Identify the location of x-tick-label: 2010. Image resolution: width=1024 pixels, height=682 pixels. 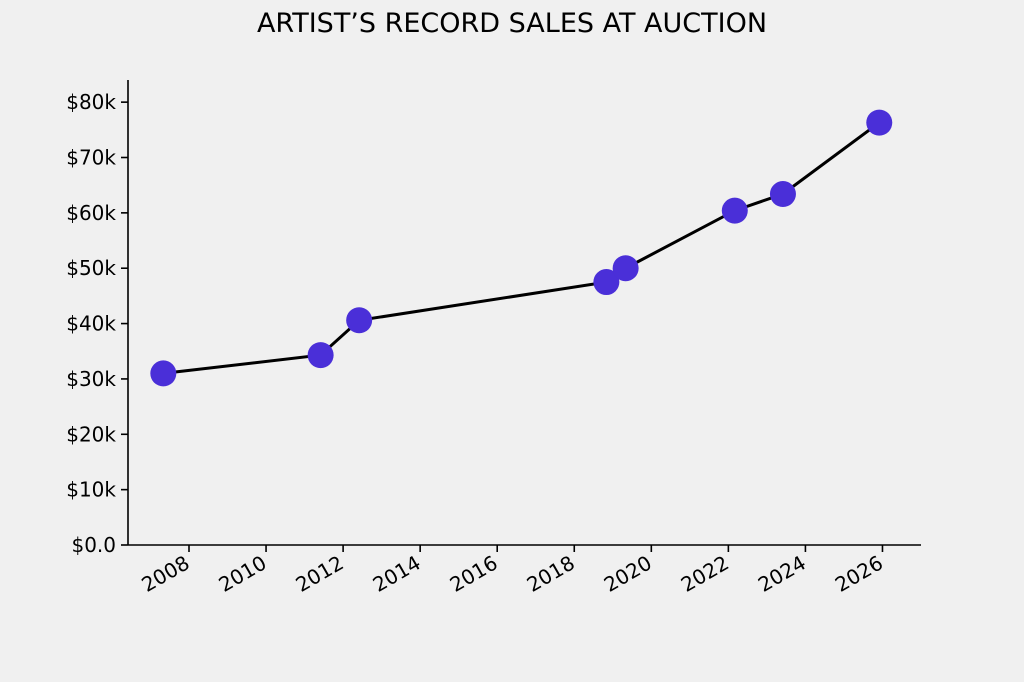
(242, 574).